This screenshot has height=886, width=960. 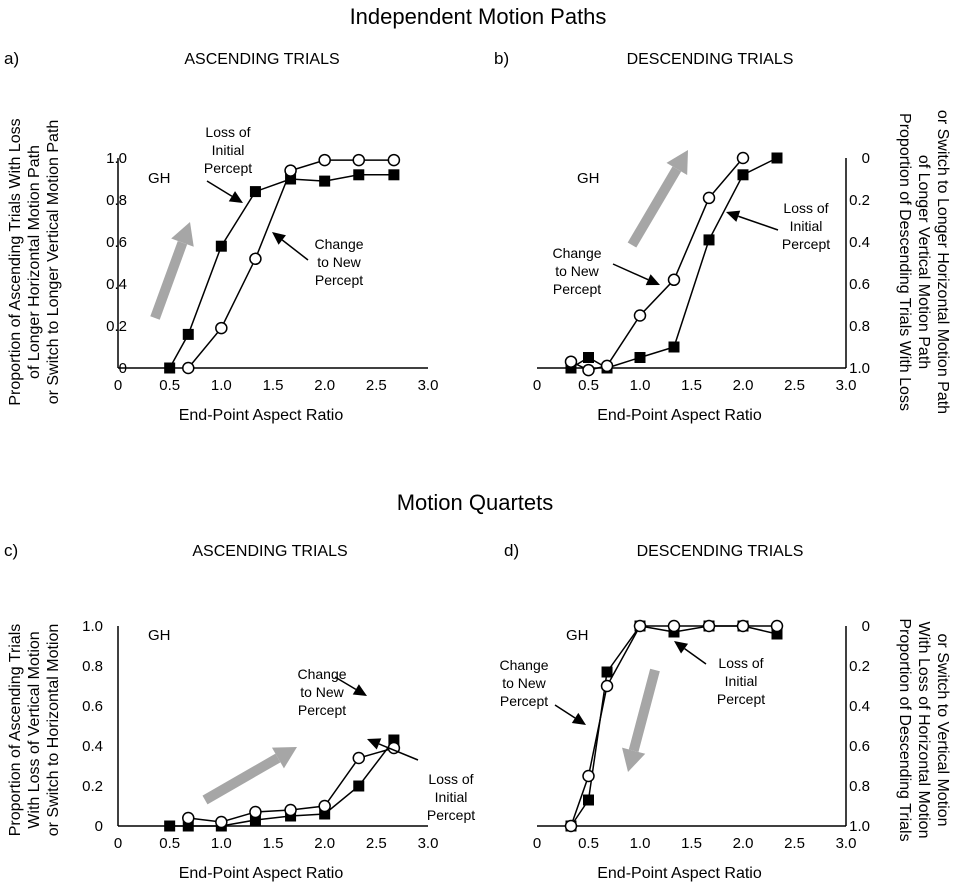 What do you see at coordinates (282, 783) in the screenshot?
I see `panel-c-line-squares` at bounding box center [282, 783].